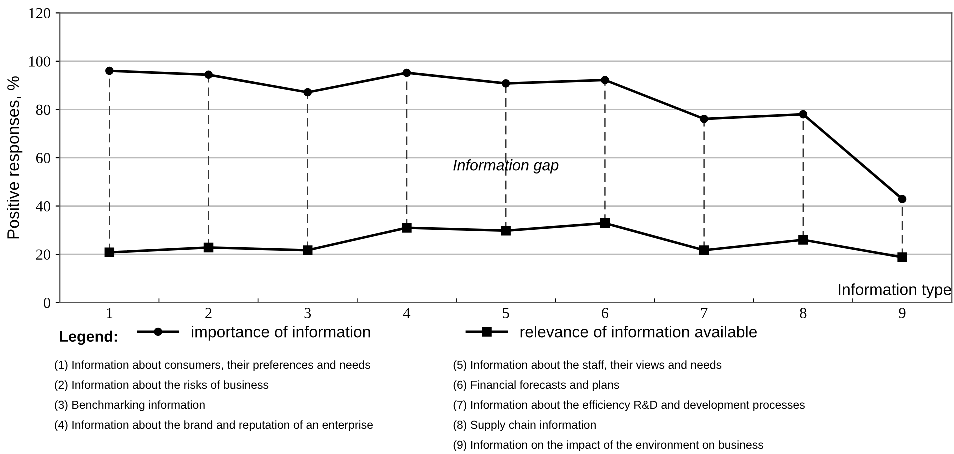  Describe the element at coordinates (130, 406) in the screenshot. I see `text: (3) Benchmarking information` at that location.